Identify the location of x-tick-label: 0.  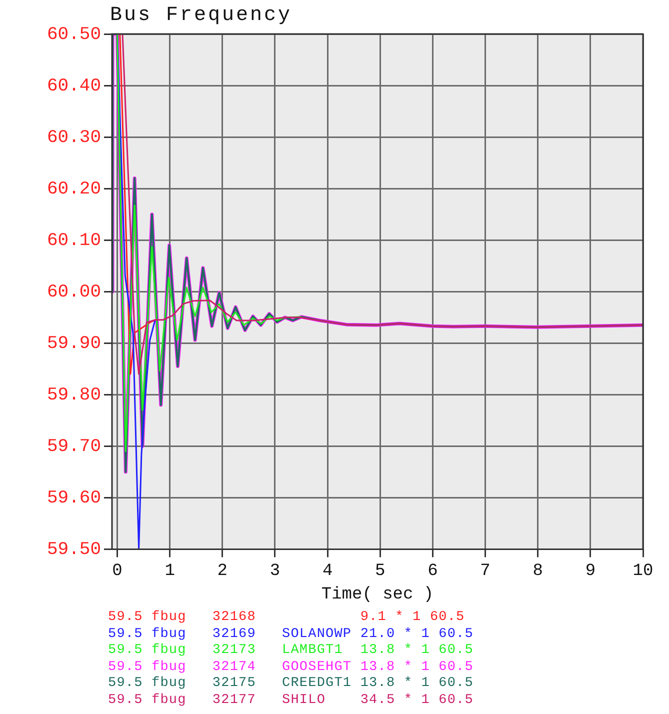
(117, 571).